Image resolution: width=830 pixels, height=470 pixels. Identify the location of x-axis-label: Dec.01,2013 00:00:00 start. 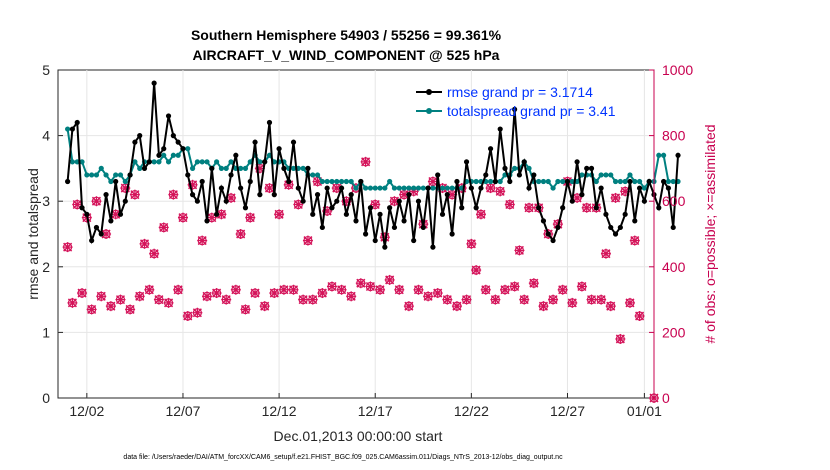
(358, 436).